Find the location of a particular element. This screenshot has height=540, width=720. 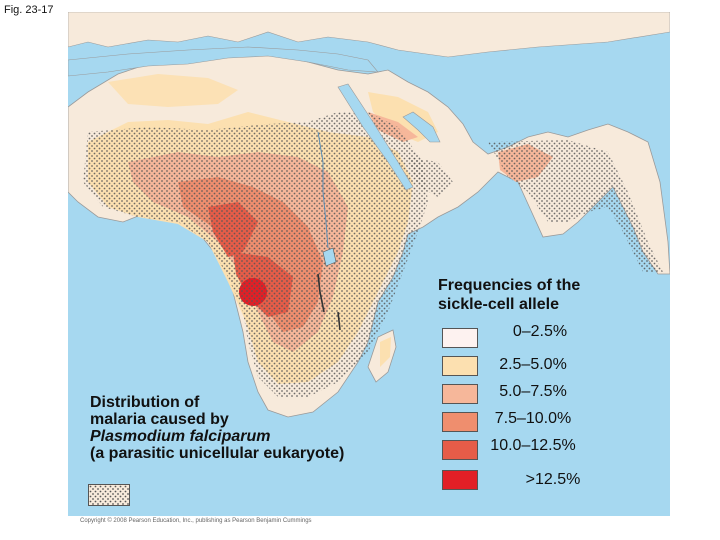

legend-label: >12.5% is located at coordinates (553, 479).